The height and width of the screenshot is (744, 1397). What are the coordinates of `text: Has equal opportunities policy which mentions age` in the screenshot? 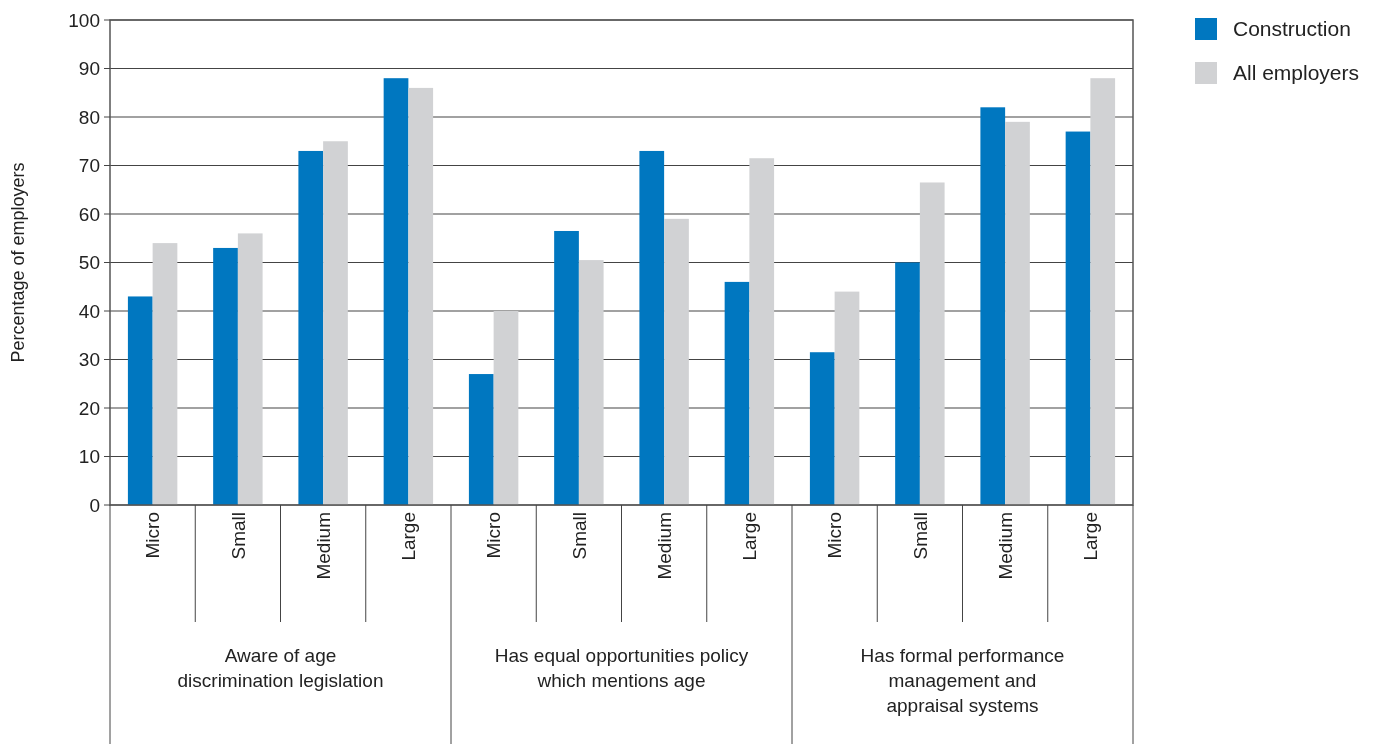 It's located at (621, 668).